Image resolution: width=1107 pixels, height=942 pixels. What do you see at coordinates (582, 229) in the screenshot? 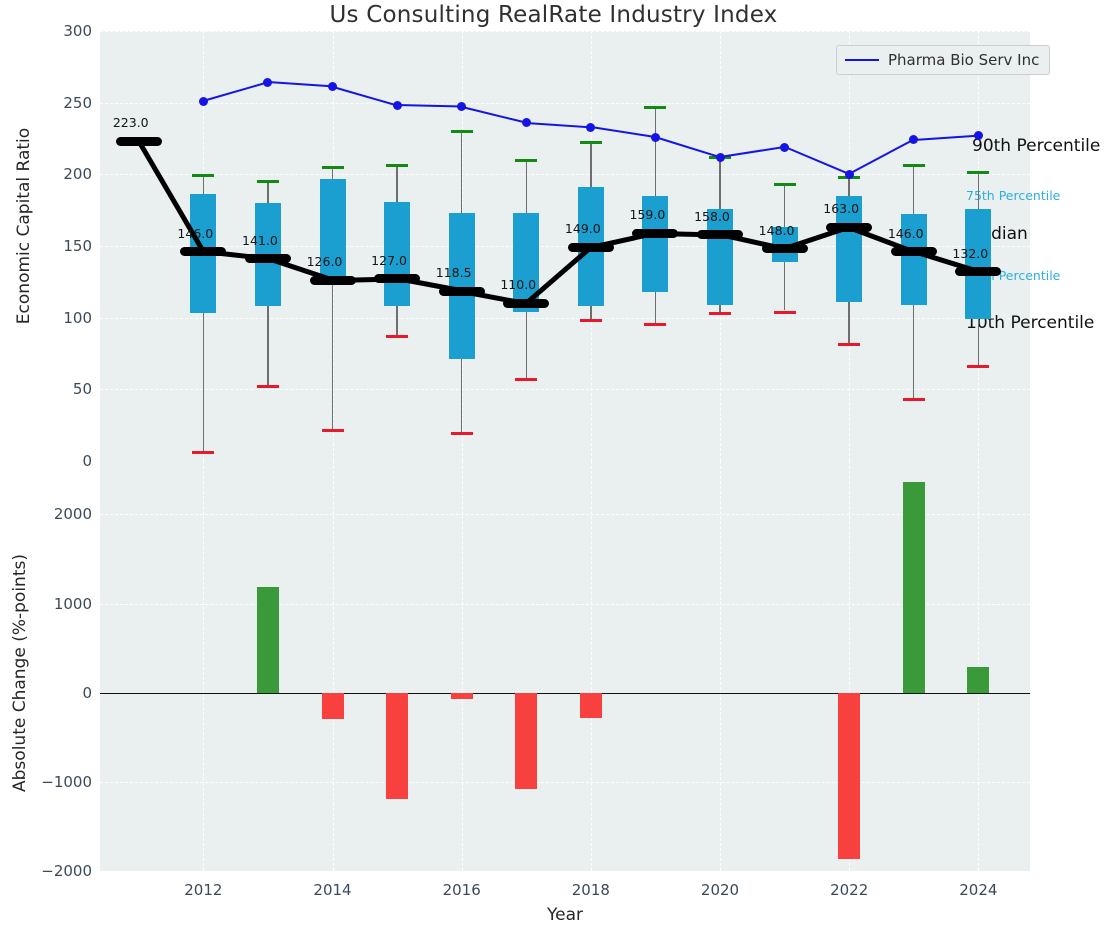
I see `median-value-label: 149.0` at bounding box center [582, 229].